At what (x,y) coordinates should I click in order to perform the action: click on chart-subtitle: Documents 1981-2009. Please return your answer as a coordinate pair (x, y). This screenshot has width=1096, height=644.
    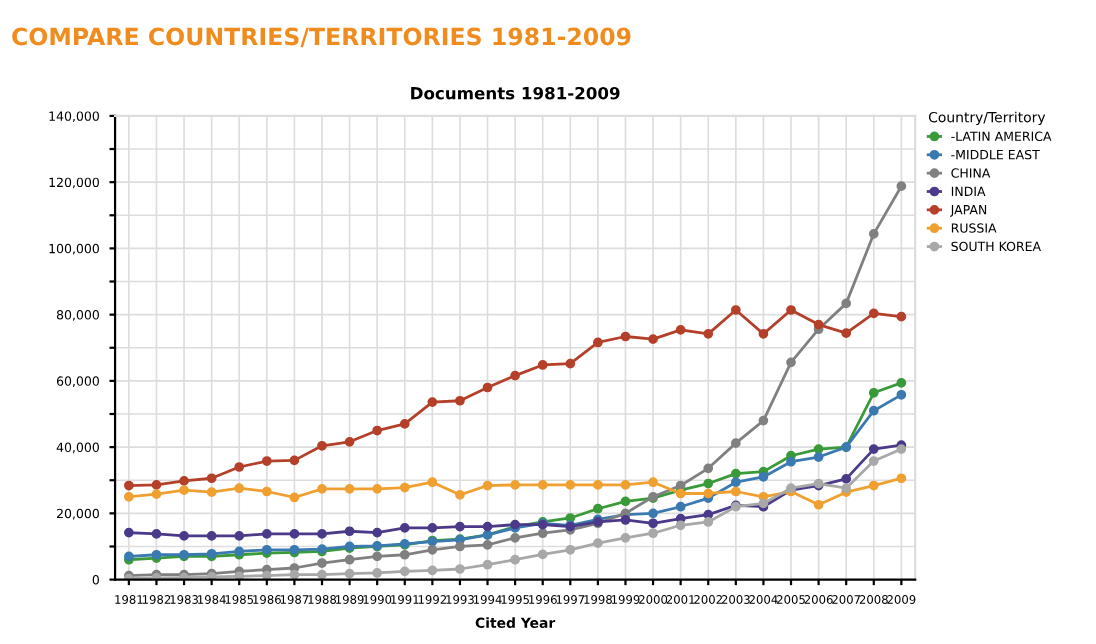
    Looking at the image, I should click on (515, 93).